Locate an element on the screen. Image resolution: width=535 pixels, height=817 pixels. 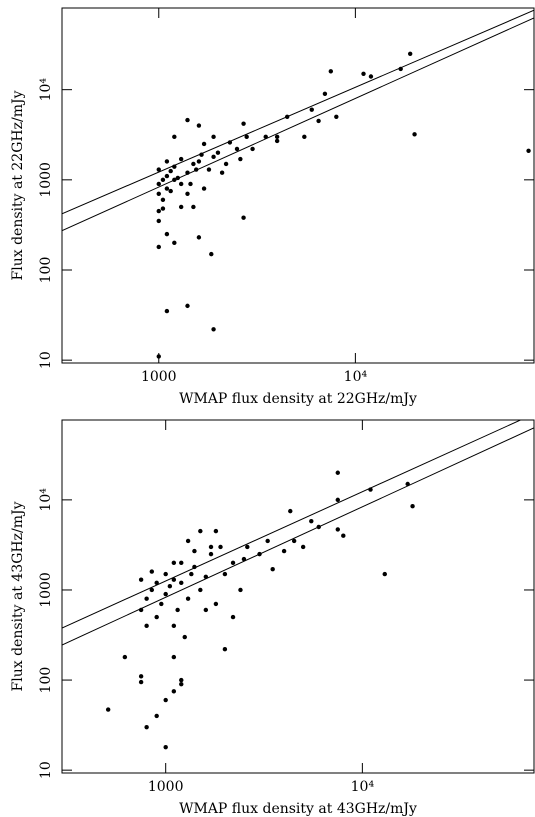
y-axis-label: Flux density at 22GHz/mJy is located at coordinates (18, 185).